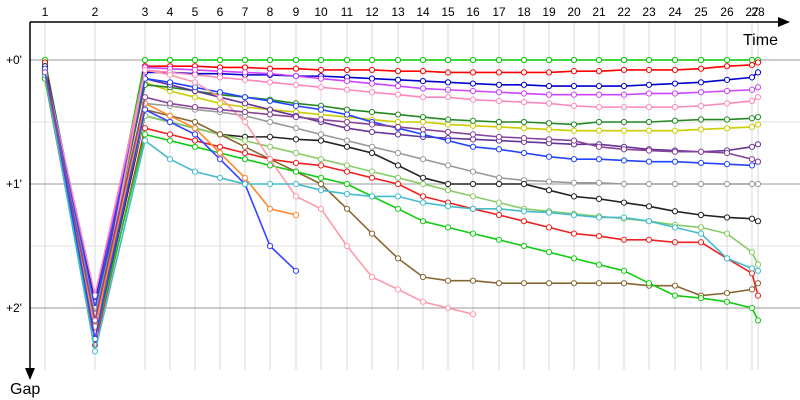 This screenshot has height=400, width=800. I want to click on x-tick-label: 25, so click(701, 12).